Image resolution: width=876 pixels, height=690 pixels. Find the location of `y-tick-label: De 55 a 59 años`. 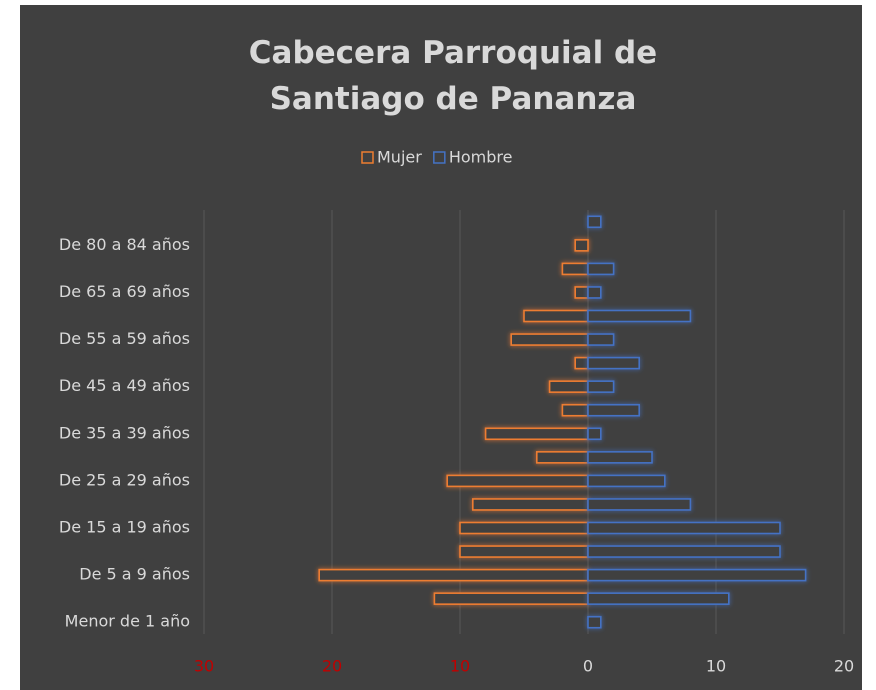

y-tick-label: De 55 a 59 años is located at coordinates (124, 338).